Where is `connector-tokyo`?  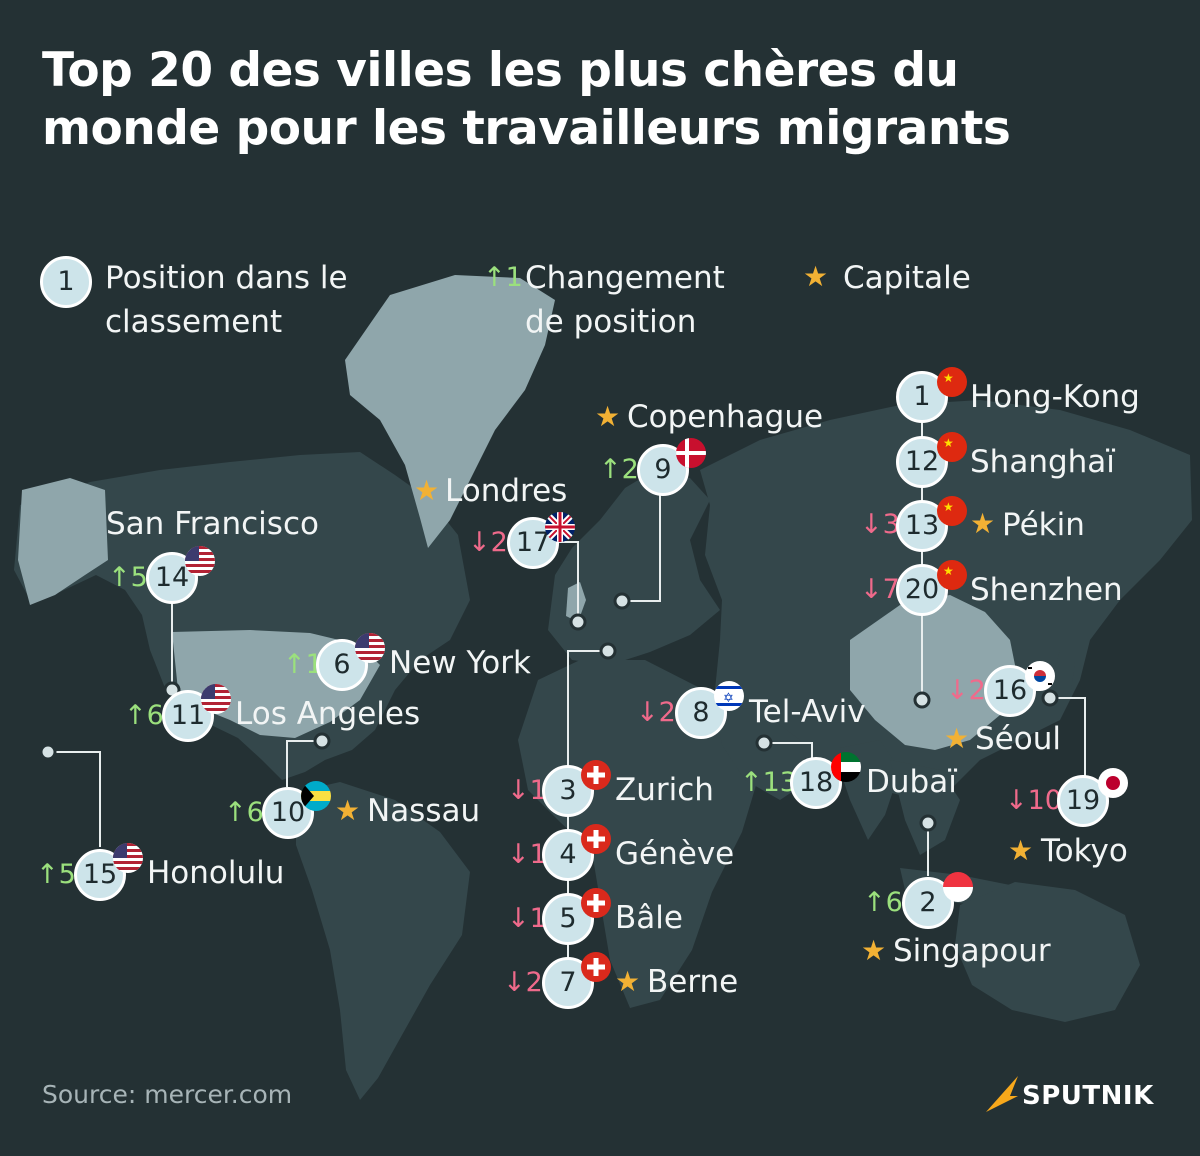 connector-tokyo is located at coordinates (1068, 736).